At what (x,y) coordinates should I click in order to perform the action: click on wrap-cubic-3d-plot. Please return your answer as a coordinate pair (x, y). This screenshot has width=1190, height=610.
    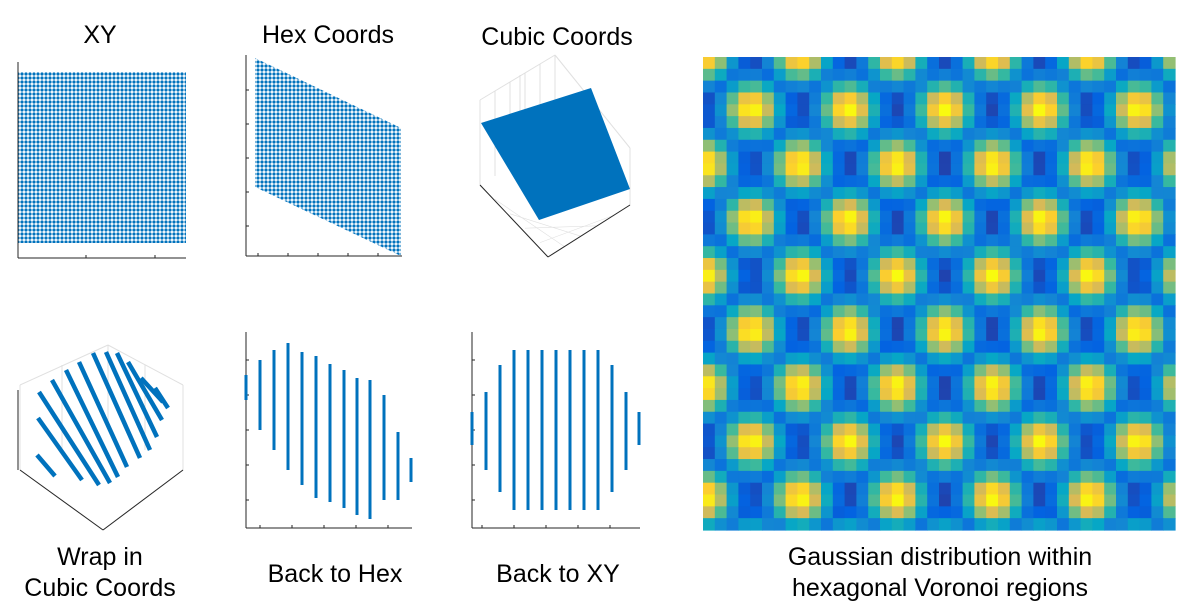
    Looking at the image, I should click on (100, 437).